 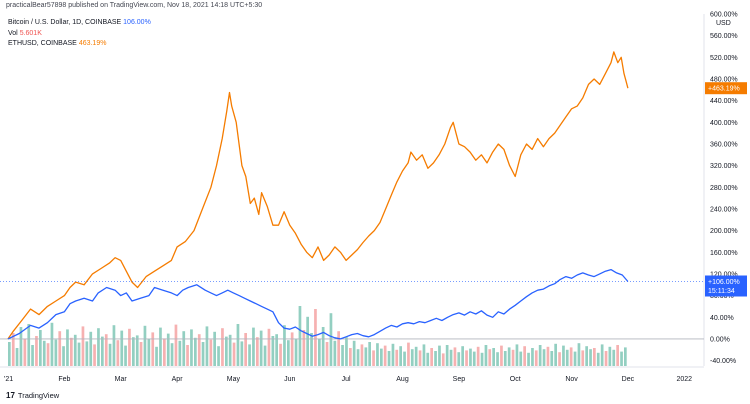 I want to click on footer-brand: TradingView, so click(x=38, y=395).